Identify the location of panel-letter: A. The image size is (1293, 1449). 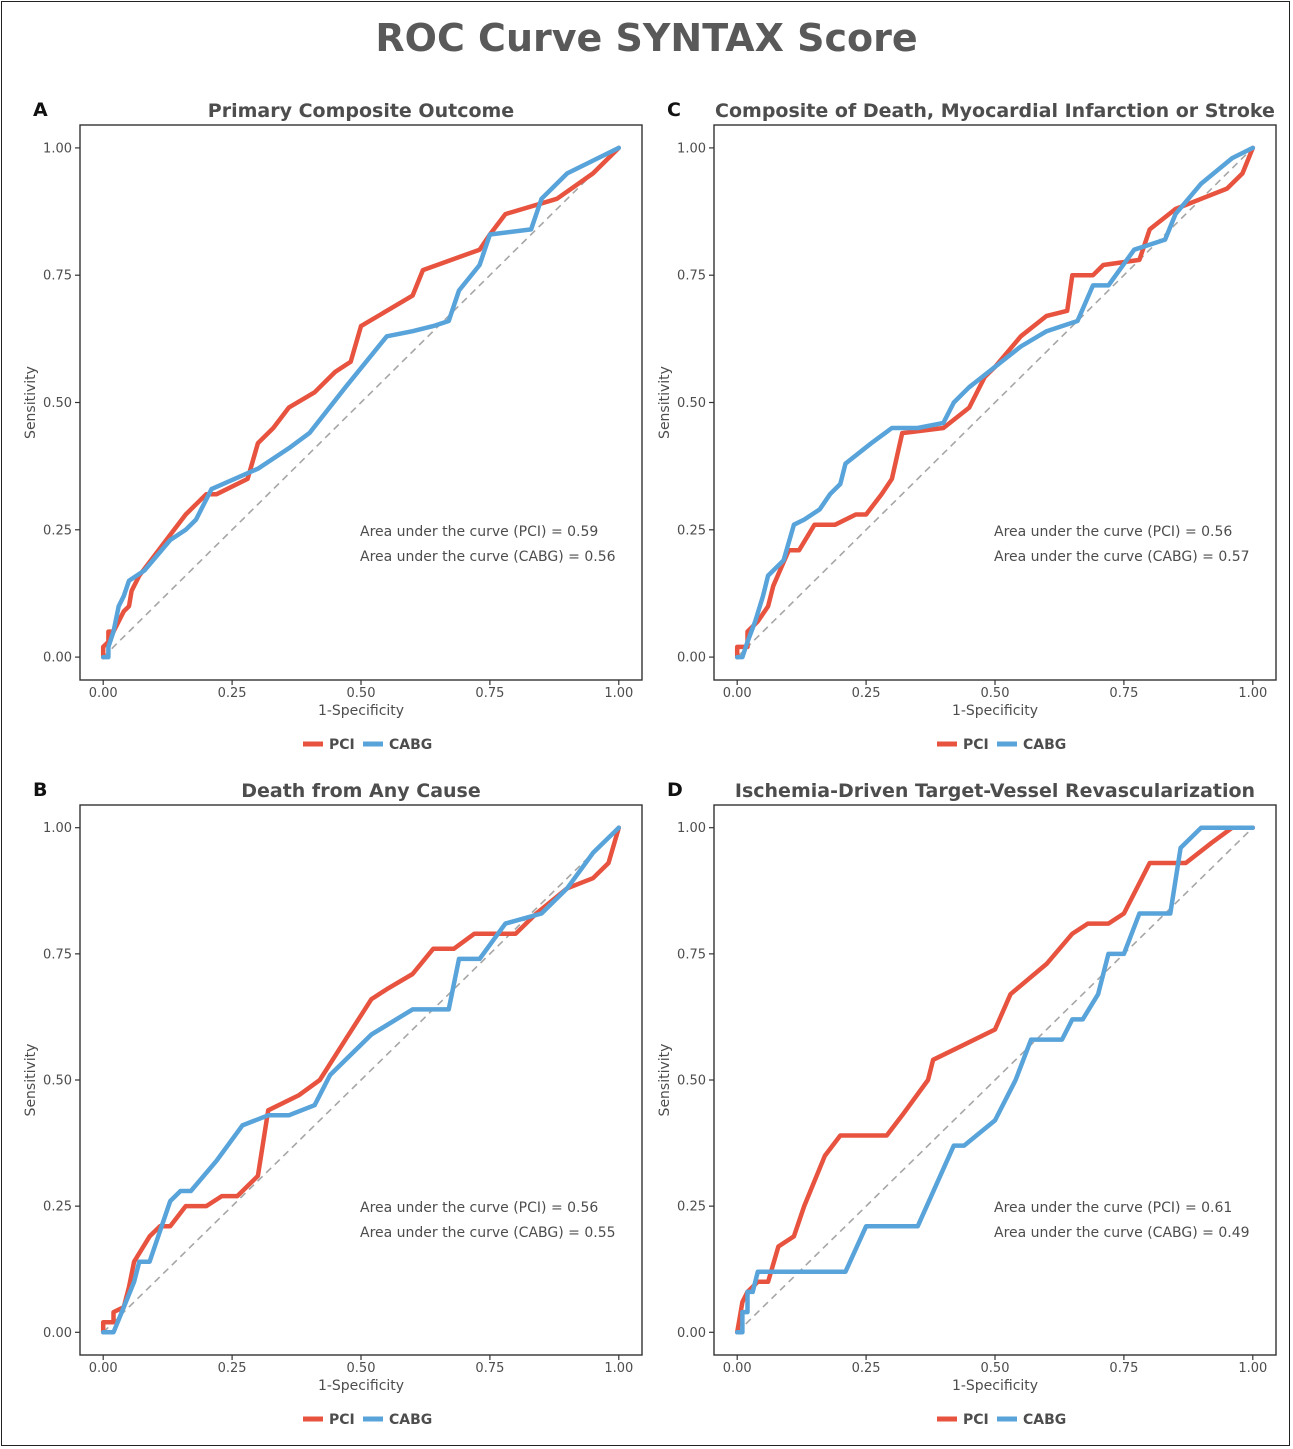
(40, 110).